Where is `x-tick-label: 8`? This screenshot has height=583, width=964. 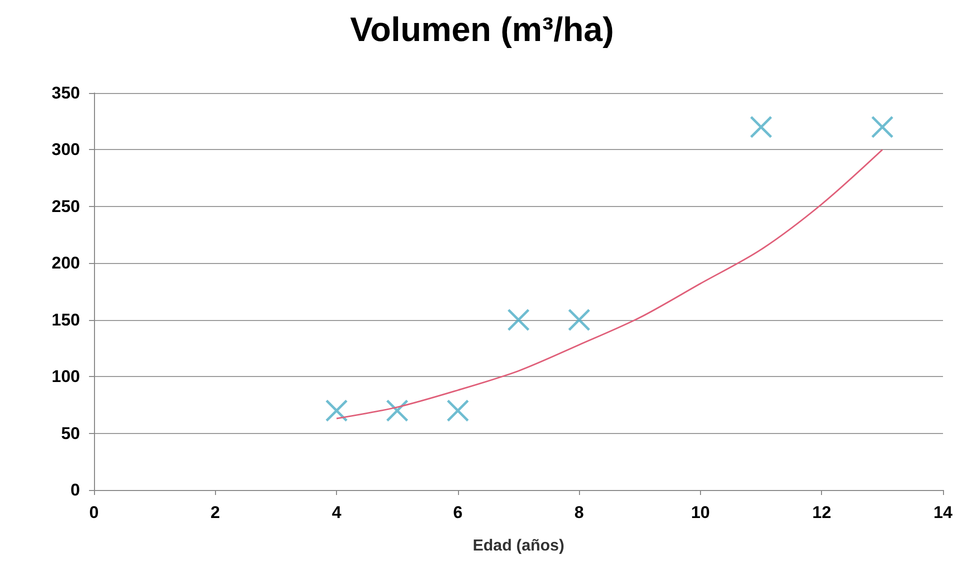
x-tick-label: 8 is located at coordinates (579, 512).